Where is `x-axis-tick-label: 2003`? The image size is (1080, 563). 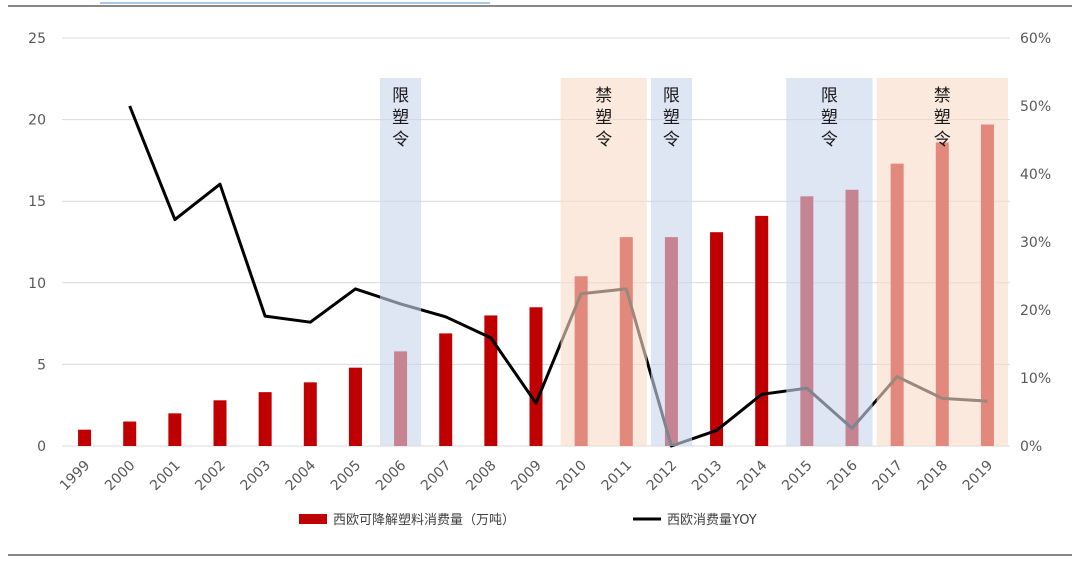
x-axis-tick-label: 2003 is located at coordinates (255, 476).